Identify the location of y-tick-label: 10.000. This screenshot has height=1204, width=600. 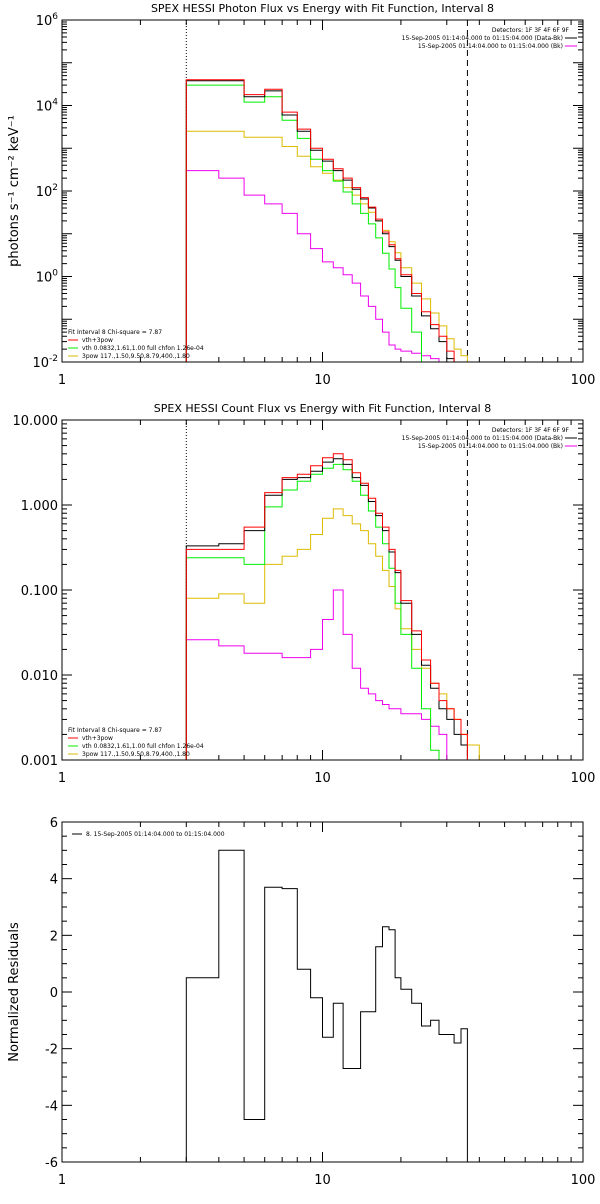
(36, 421).